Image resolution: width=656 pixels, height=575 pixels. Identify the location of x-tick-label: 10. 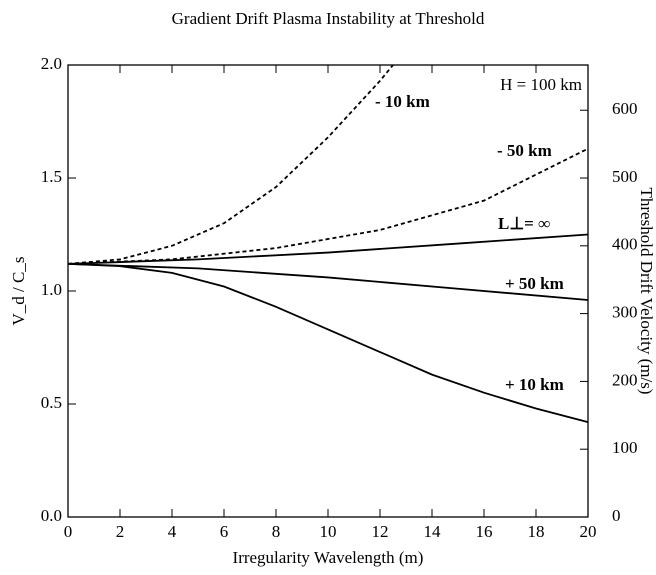
(328, 531).